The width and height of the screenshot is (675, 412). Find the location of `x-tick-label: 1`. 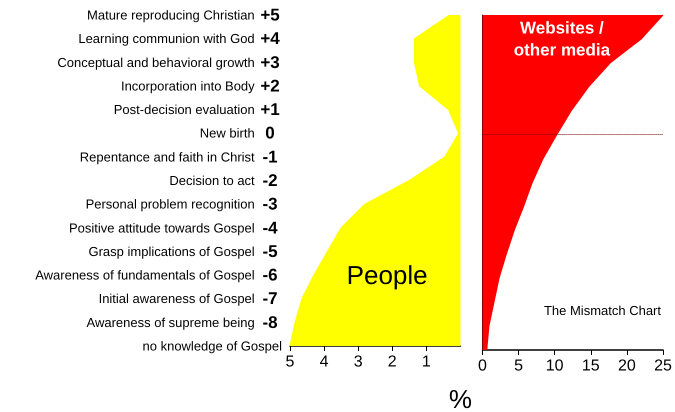

x-tick-label: 1 is located at coordinates (426, 362).